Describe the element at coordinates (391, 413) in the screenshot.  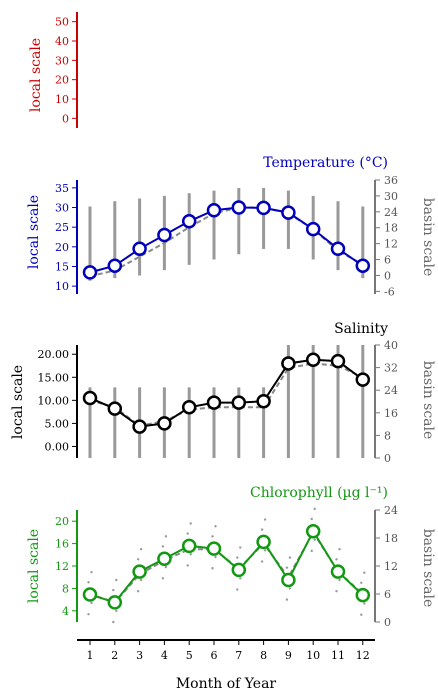
I see `right-tick-label: 16` at that location.